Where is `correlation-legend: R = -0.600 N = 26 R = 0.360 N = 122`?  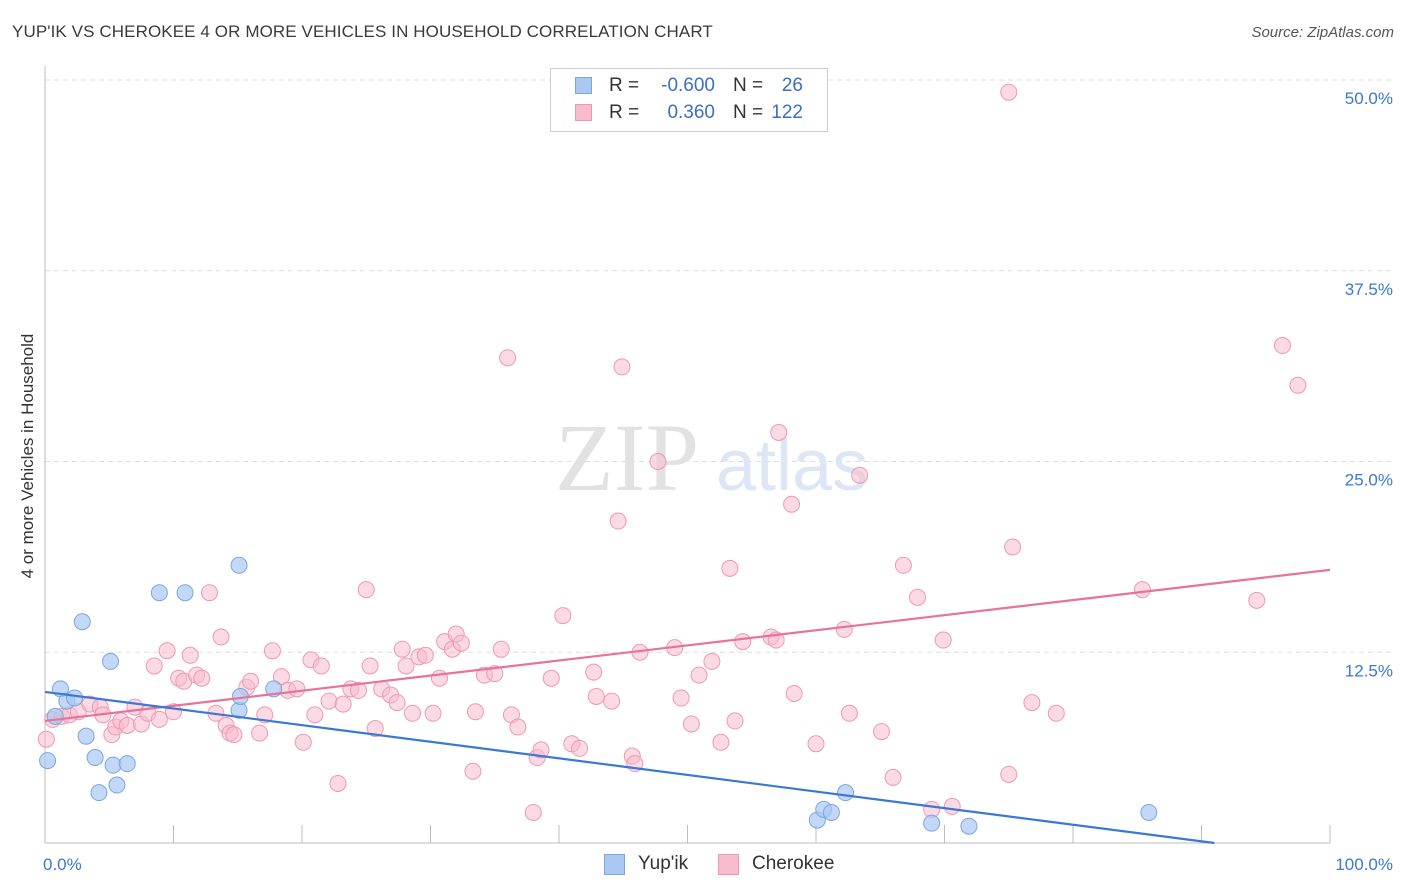 correlation-legend: R = -0.600 N = 26 R = 0.360 N = 122 is located at coordinates (689, 100).